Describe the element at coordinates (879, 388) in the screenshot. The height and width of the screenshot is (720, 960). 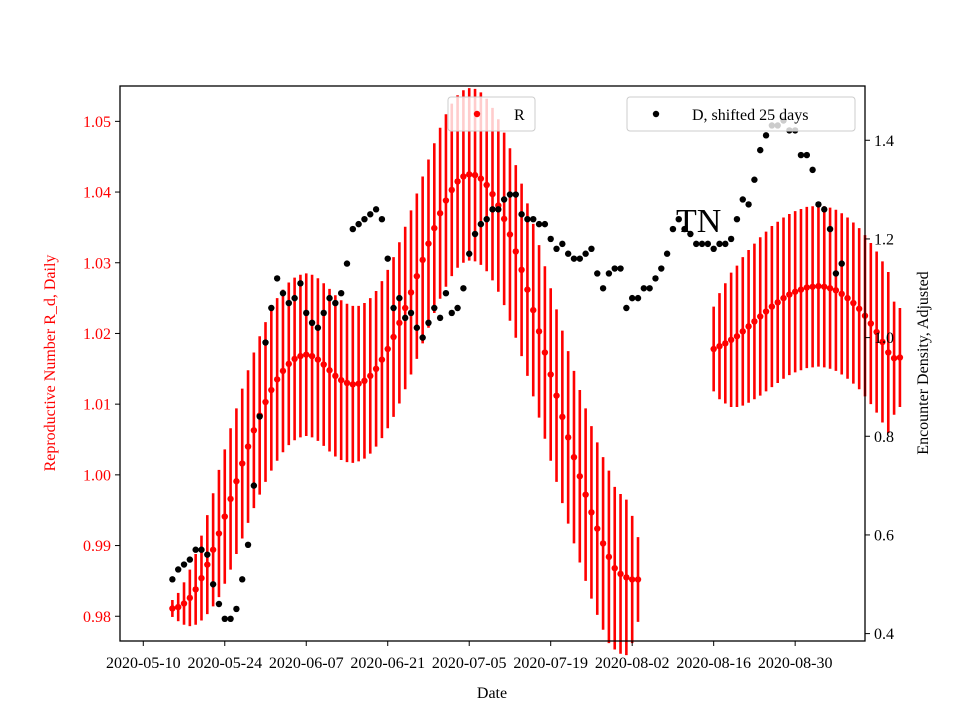
I see `right-y-axis: 0.4 0.6 0.8 1.0 1.2 1.4` at that location.